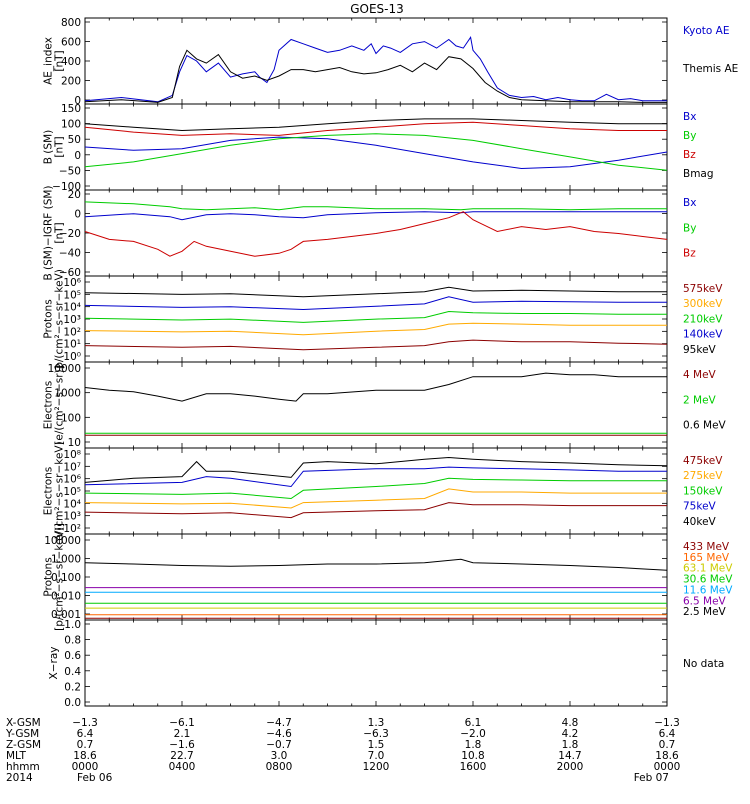 The height and width of the screenshot is (804, 750). What do you see at coordinates (376, 767) in the screenshot?
I see `orbit-value: 1200` at bounding box center [376, 767].